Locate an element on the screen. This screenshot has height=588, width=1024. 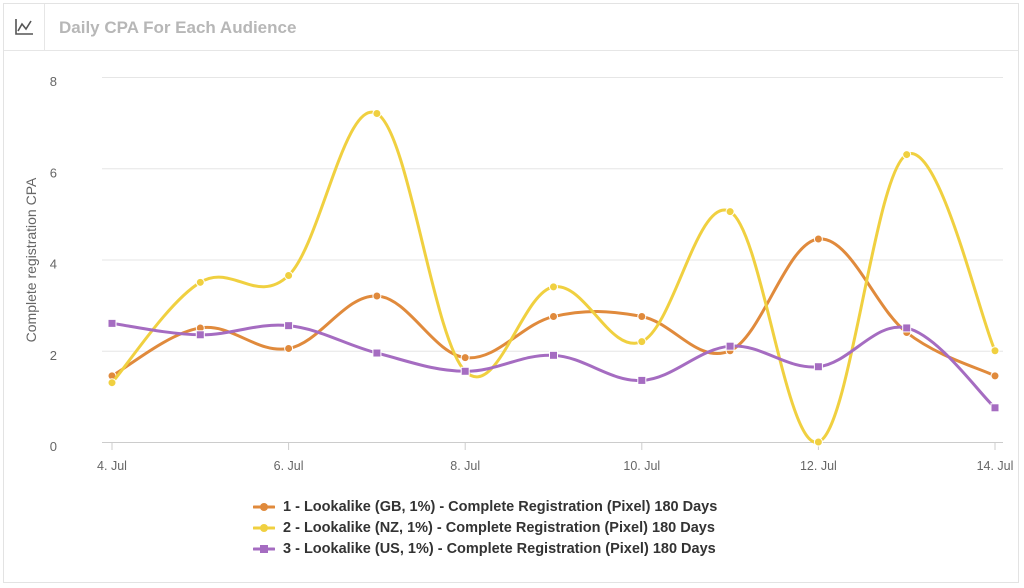
y-tick-label: 6 is located at coordinates (53, 172).